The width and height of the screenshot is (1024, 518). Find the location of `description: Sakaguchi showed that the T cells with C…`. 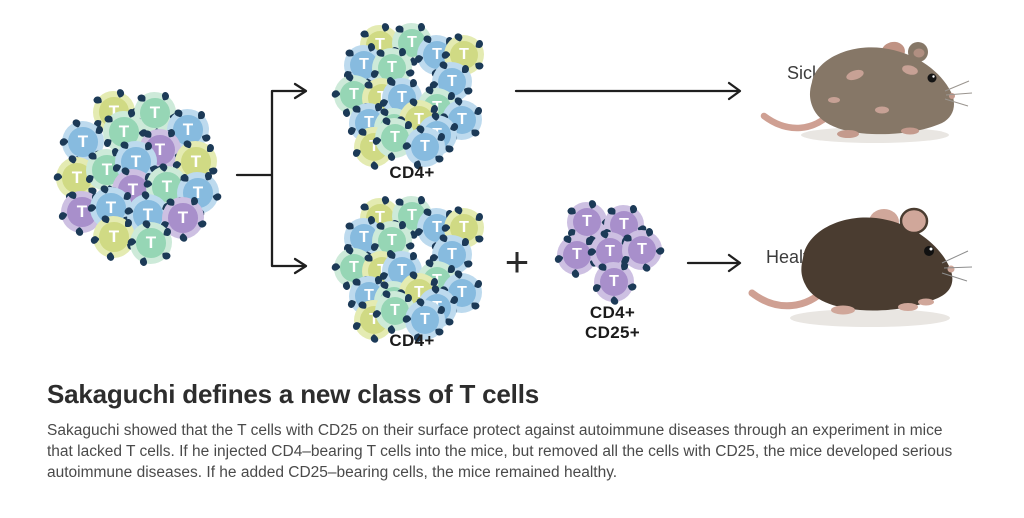

description: Sakaguchi showed that the T cells with C… is located at coordinates (499, 451).